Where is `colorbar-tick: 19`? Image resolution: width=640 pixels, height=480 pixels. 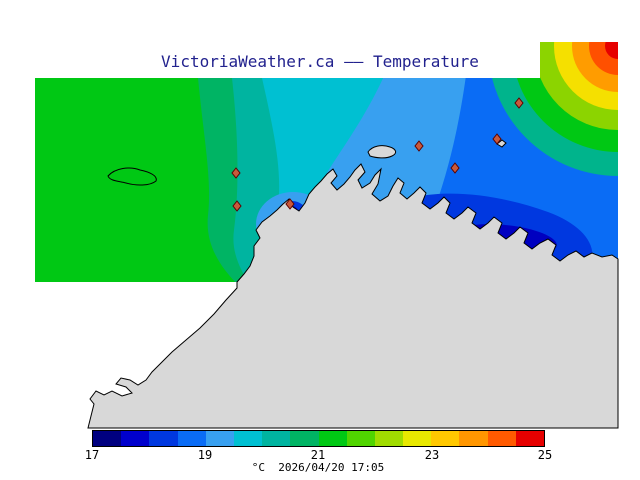
colorbar-tick: 19 is located at coordinates (205, 455).